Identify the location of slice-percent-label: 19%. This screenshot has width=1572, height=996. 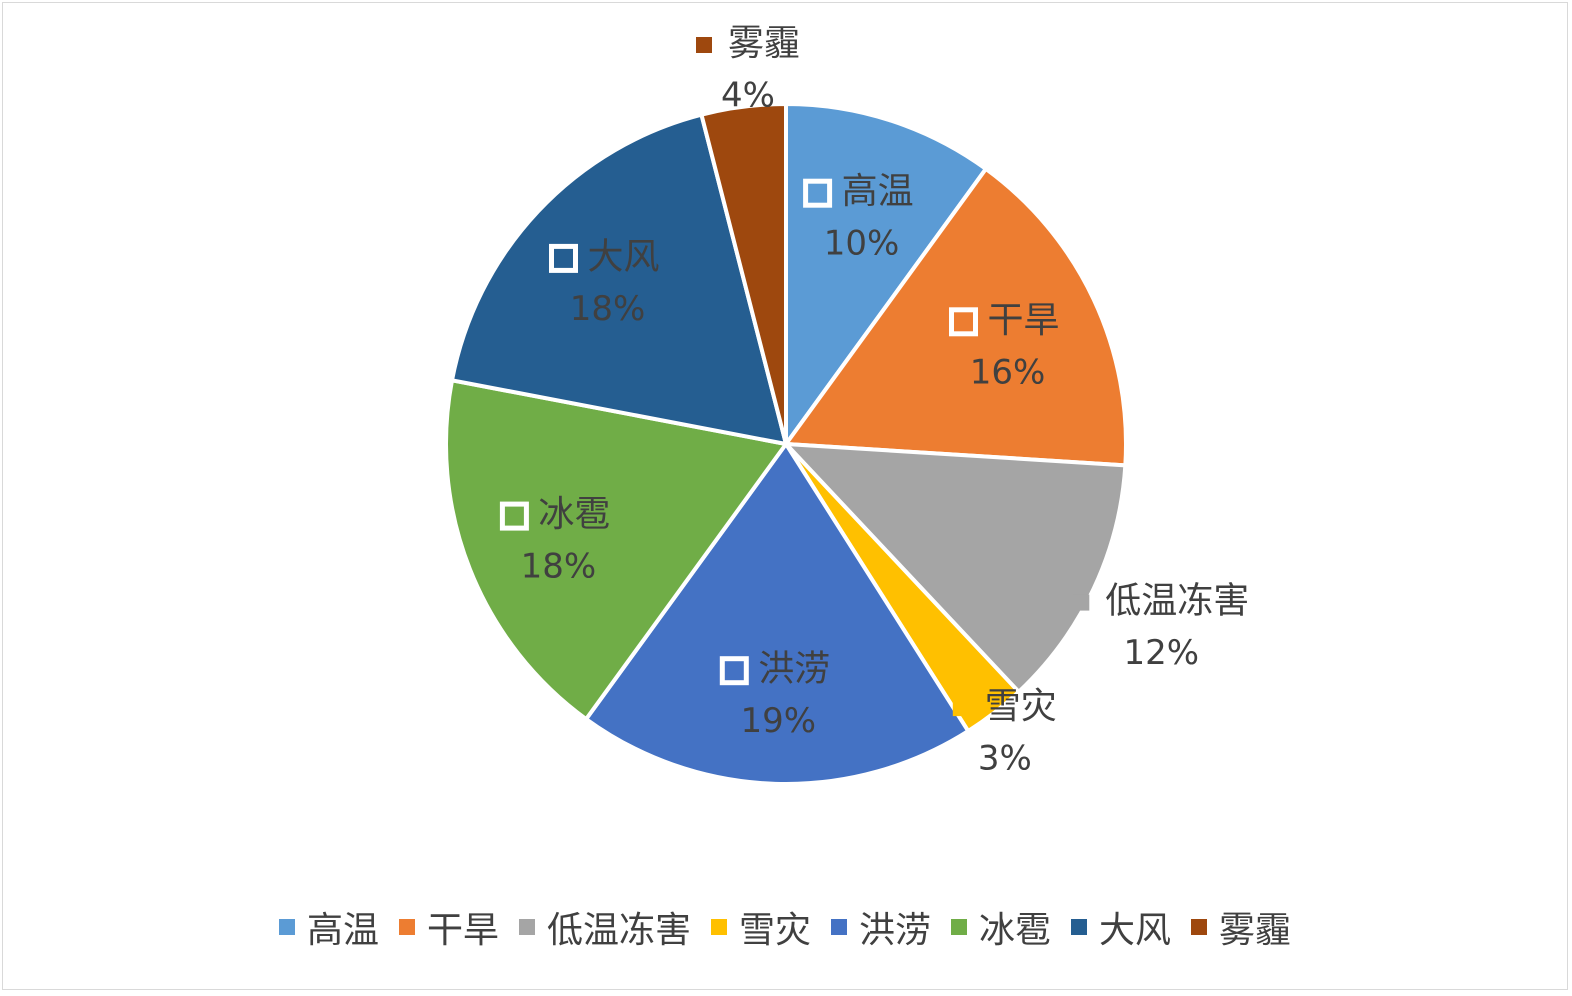
(779, 721).